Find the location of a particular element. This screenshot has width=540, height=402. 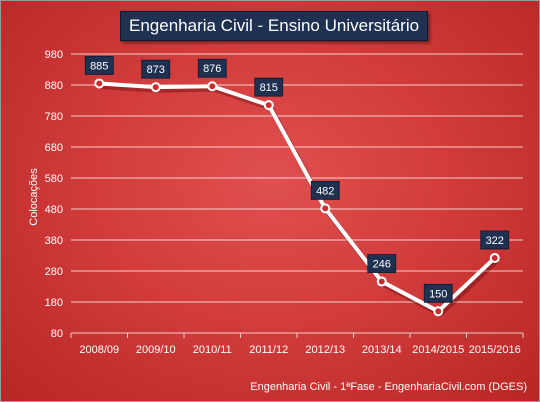

y-tick-label: 280 is located at coordinates (54, 272).